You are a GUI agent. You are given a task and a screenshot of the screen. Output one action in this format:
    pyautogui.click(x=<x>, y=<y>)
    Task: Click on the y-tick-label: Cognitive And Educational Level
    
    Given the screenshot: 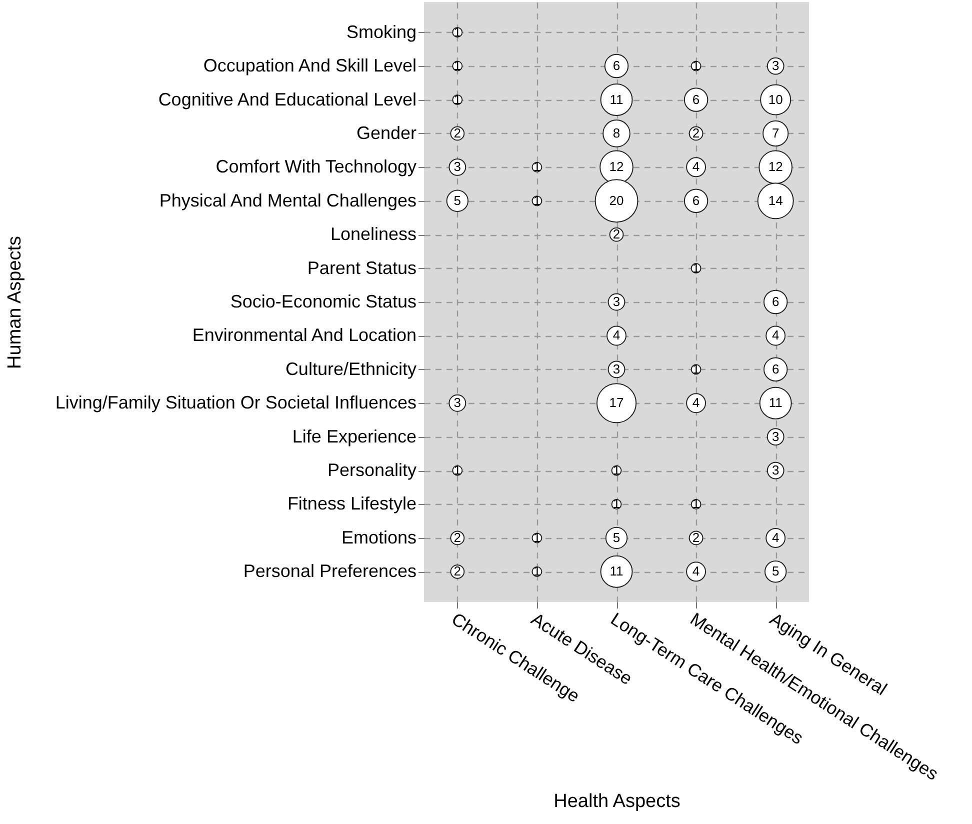 What is the action you would take?
    pyautogui.click(x=287, y=99)
    